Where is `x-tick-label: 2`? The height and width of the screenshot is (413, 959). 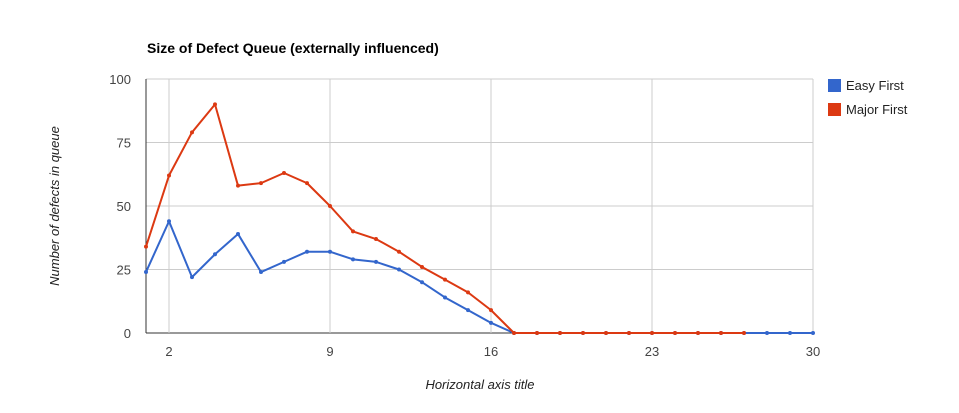 x-tick-label: 2 is located at coordinates (168, 351).